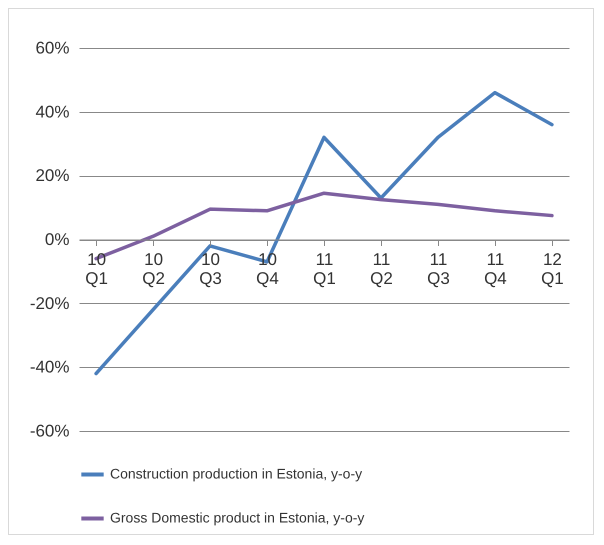 The image size is (604, 545). Describe the element at coordinates (52, 48) in the screenshot. I see `y-tick-label: 60%` at that location.